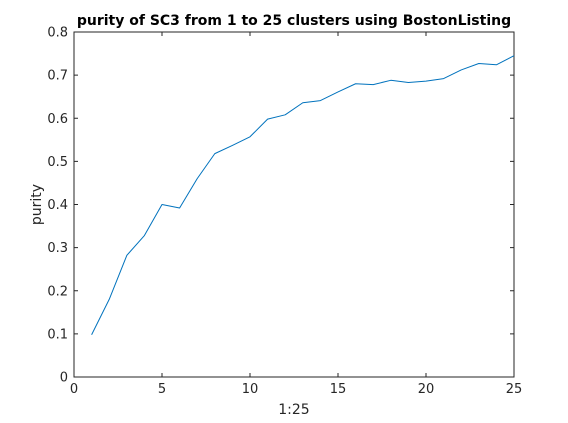  What do you see at coordinates (57, 205) in the screenshot?
I see `y-tick-label: 0.4` at bounding box center [57, 205].